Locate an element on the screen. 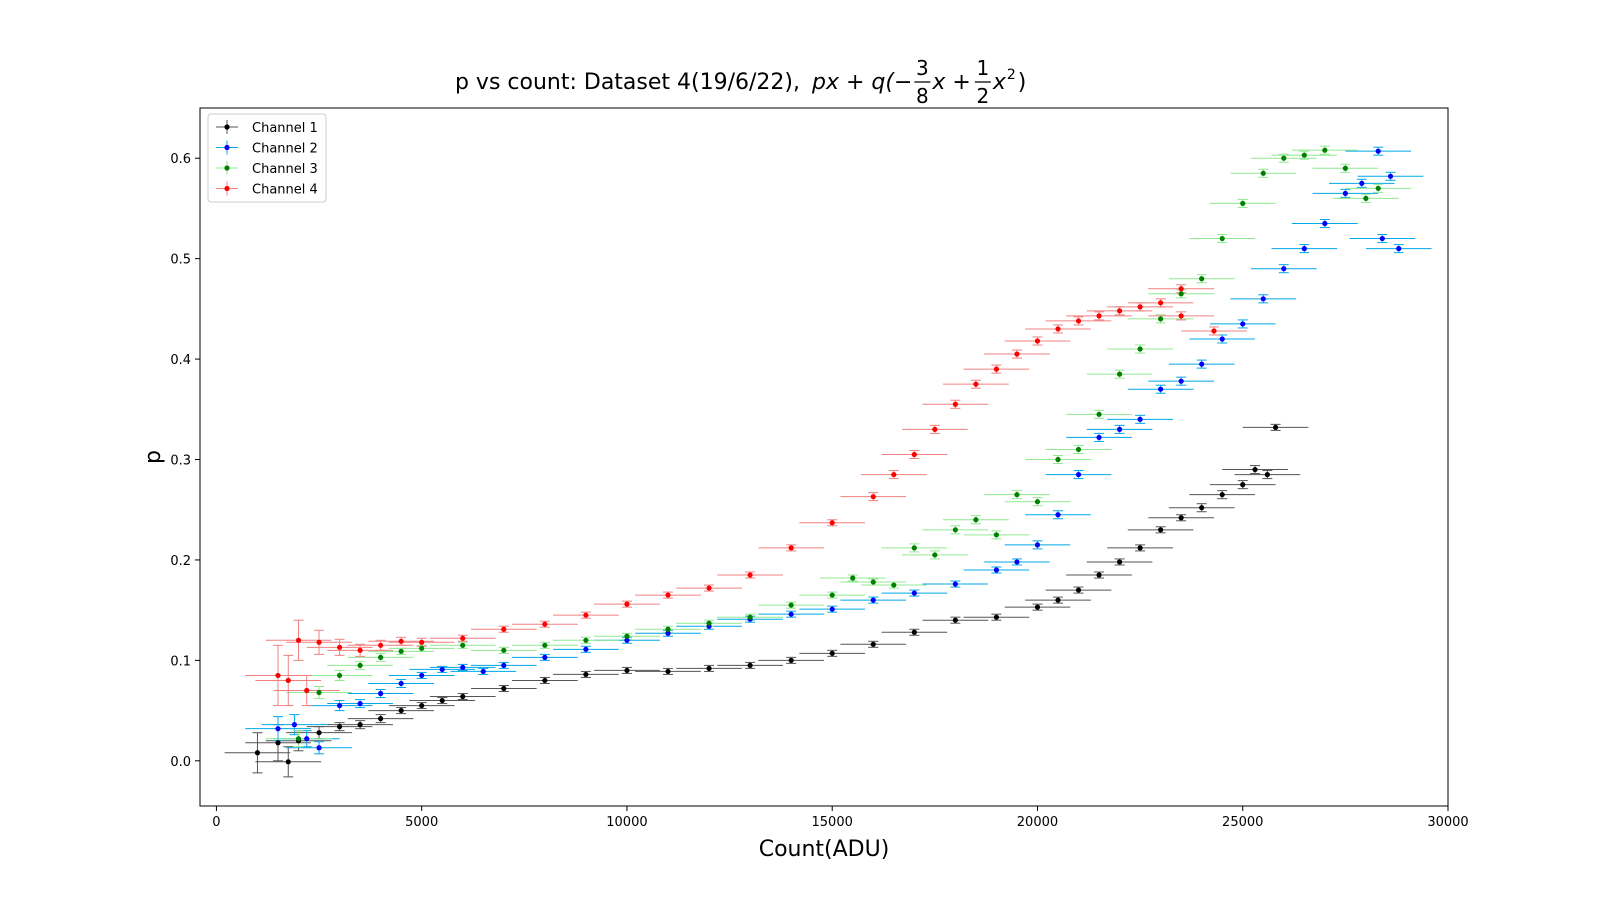 This screenshot has width=1600, height=900. x-tick-label: 30000 is located at coordinates (1447, 822).